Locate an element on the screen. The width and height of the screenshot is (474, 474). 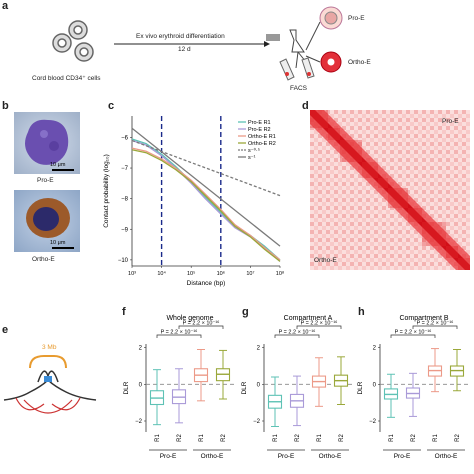
ortho-branch-line is located at coordinates (313, 59).